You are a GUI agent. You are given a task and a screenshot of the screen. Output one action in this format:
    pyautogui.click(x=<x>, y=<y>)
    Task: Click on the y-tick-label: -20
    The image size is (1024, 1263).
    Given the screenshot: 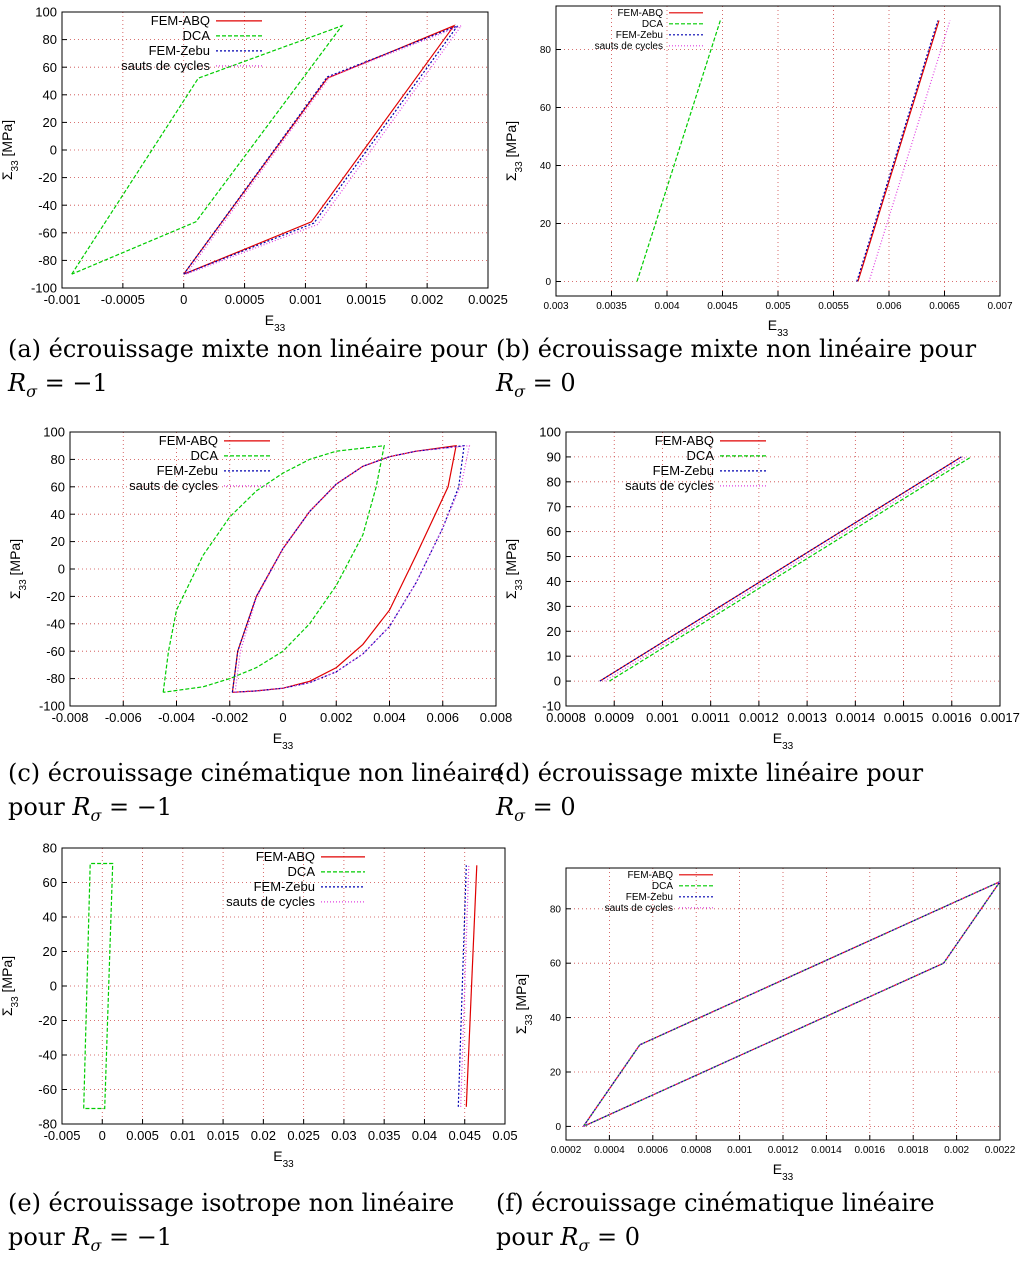 What is the action you would take?
    pyautogui.click(x=47, y=1020)
    